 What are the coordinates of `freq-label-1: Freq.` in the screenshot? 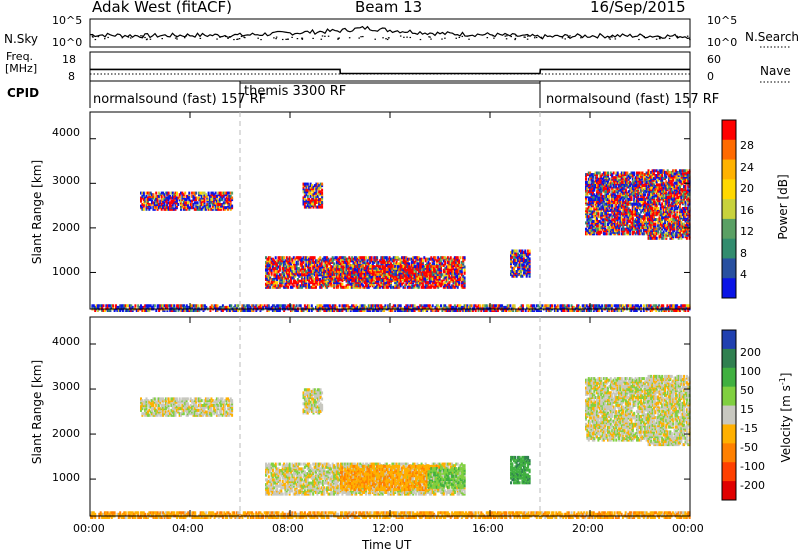 It's located at (20, 56).